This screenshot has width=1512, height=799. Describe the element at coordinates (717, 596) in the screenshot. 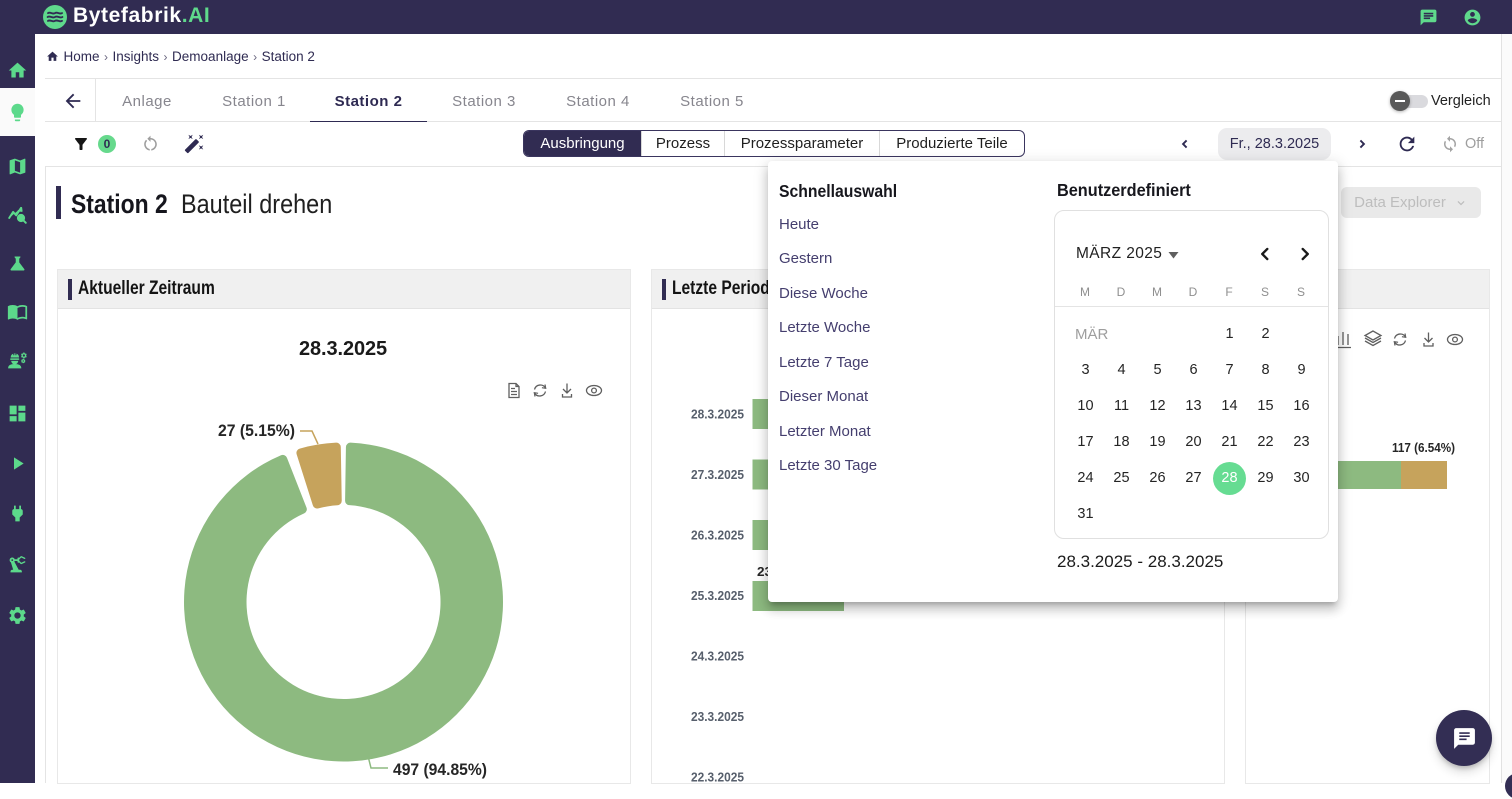

I see `svg-text: 25.3.2025` at that location.